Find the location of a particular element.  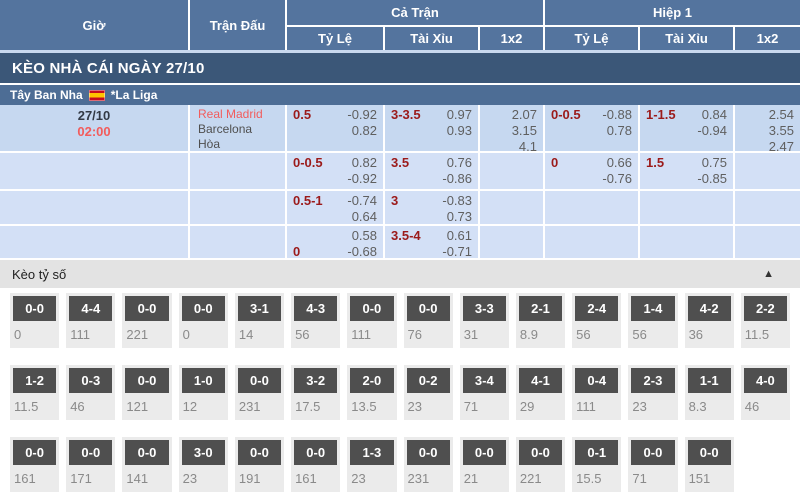

score-cell: 0-0 171 is located at coordinates (91, 464).